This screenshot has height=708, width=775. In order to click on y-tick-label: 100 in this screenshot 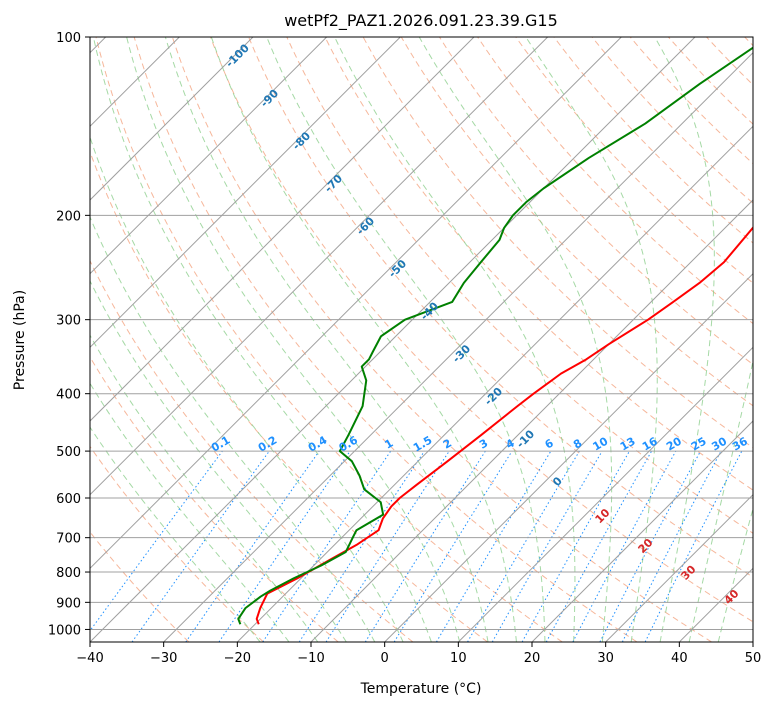, I will do `click(68, 38)`.